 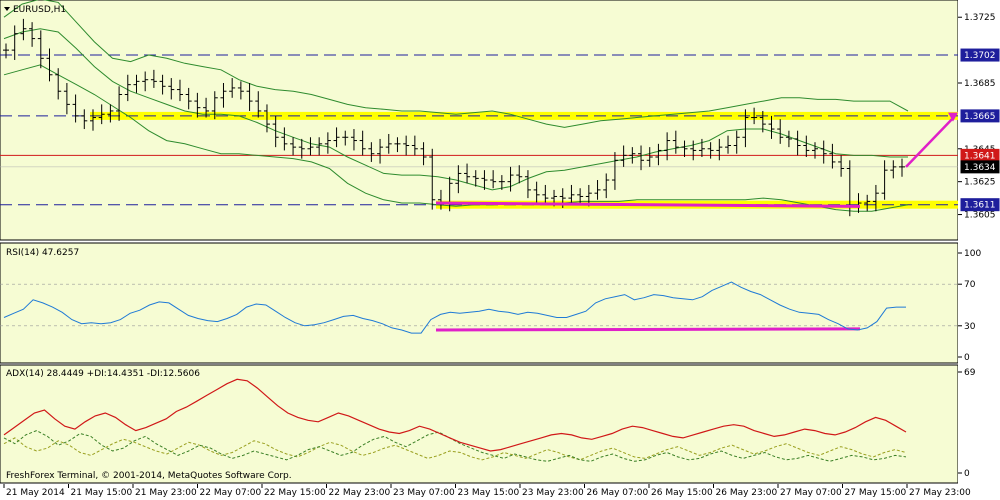 I want to click on price-panel-title: EURUSD,H1, so click(x=39, y=10).